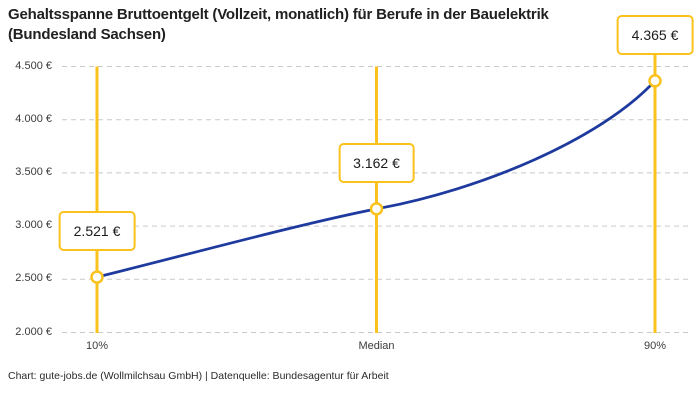  Describe the element at coordinates (87, 35) in the screenshot. I see `chart-title-line-2: (Bundesland Sachsen)` at that location.